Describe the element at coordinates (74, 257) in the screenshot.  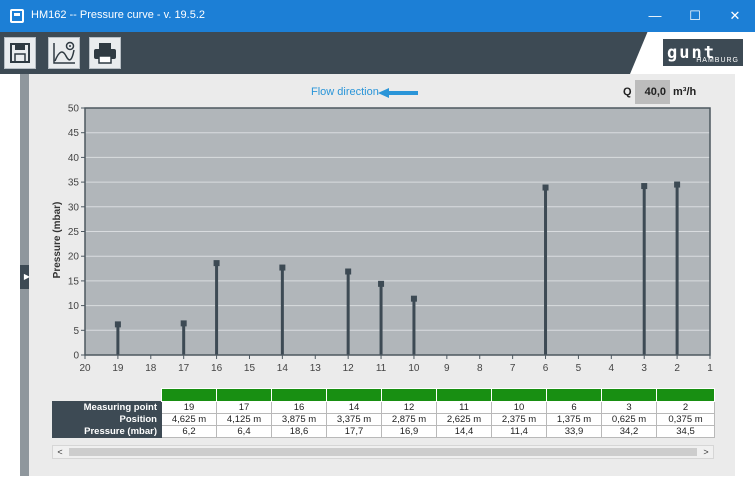
I see `y-tick-label: 20` at that location.